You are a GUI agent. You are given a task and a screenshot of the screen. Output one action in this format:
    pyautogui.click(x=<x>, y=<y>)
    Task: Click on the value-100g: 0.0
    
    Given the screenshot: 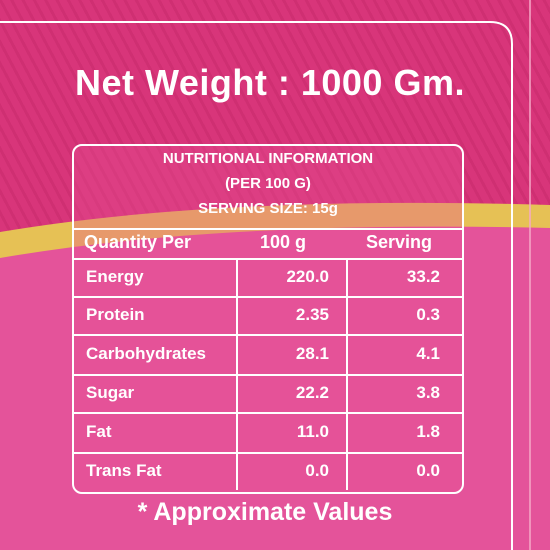 What is the action you would take?
    pyautogui.click(x=317, y=470)
    